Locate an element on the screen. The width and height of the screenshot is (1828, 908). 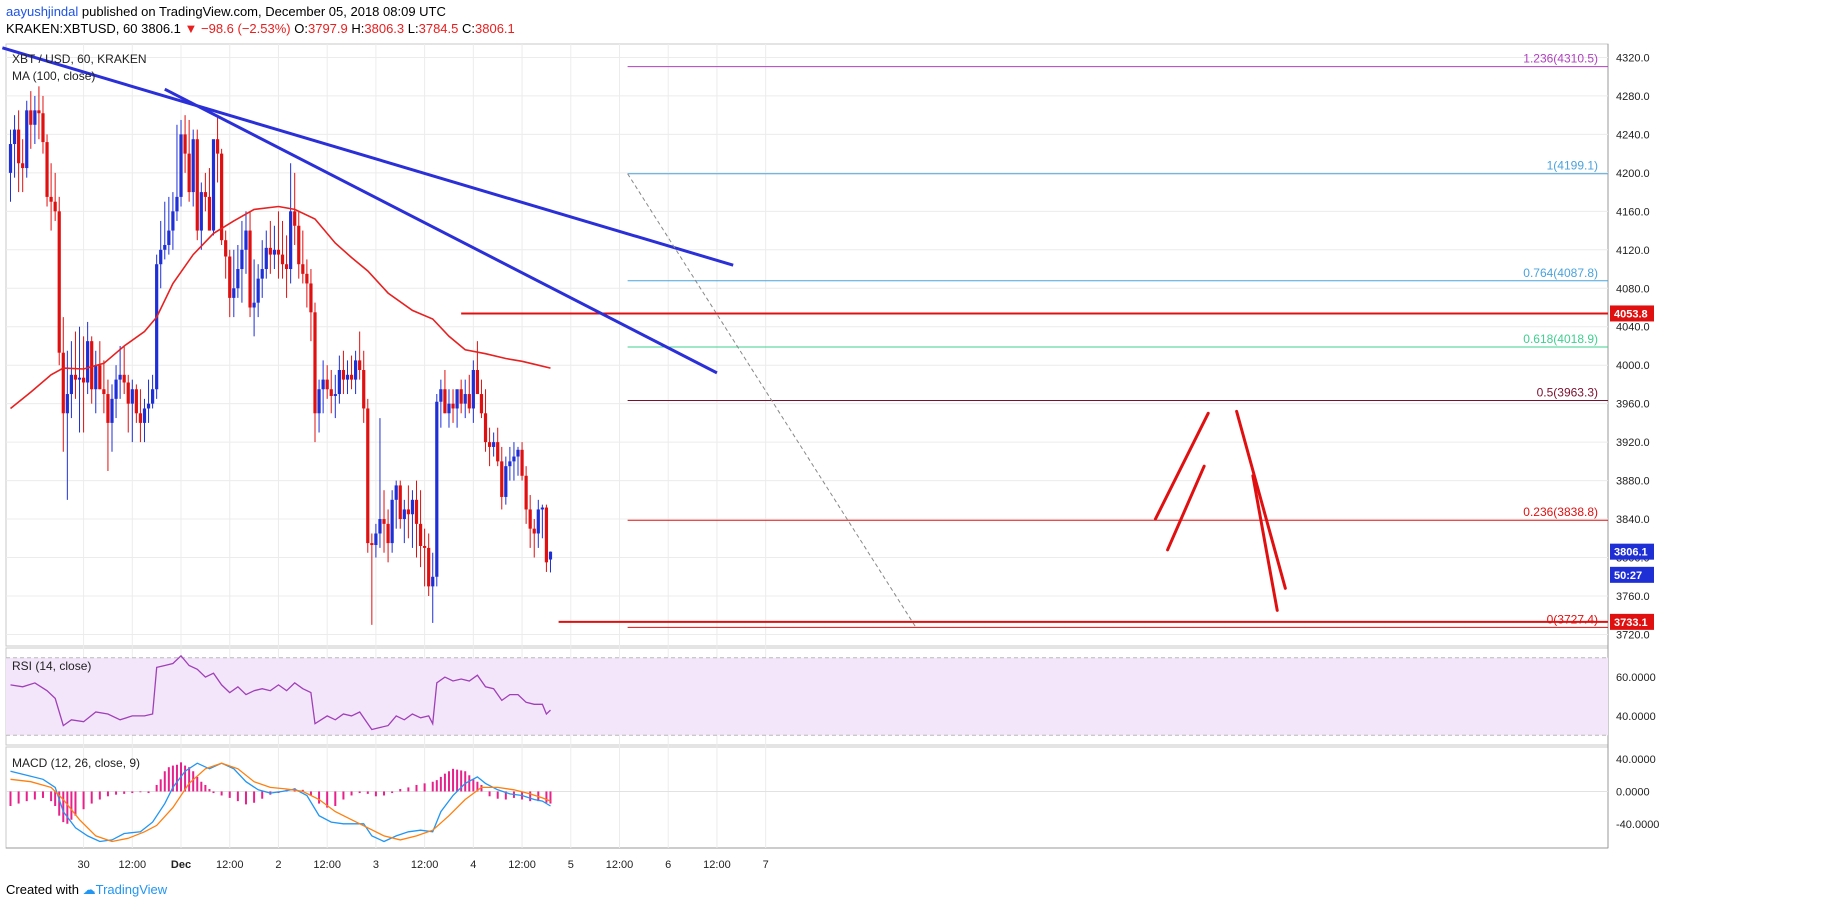
open-label: O: is located at coordinates (301, 28).